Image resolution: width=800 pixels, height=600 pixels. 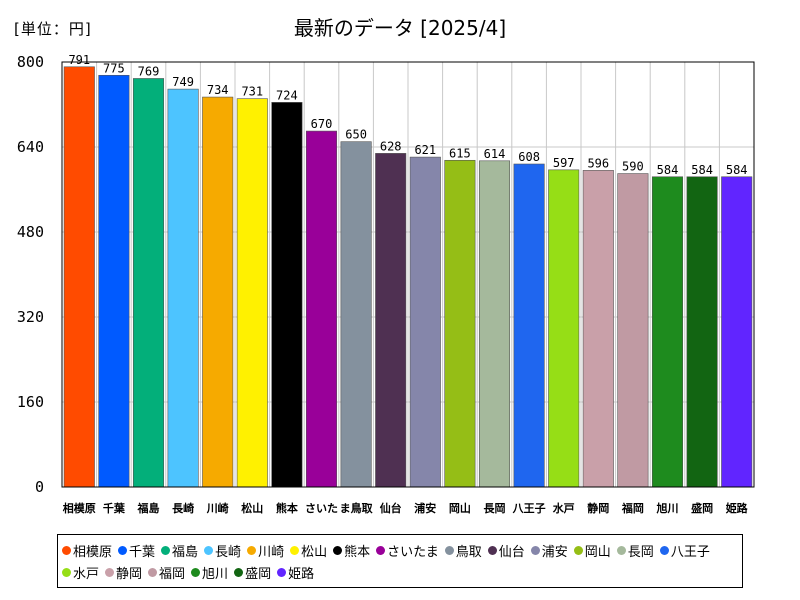 I want to click on data-label: 628, so click(x=391, y=146).